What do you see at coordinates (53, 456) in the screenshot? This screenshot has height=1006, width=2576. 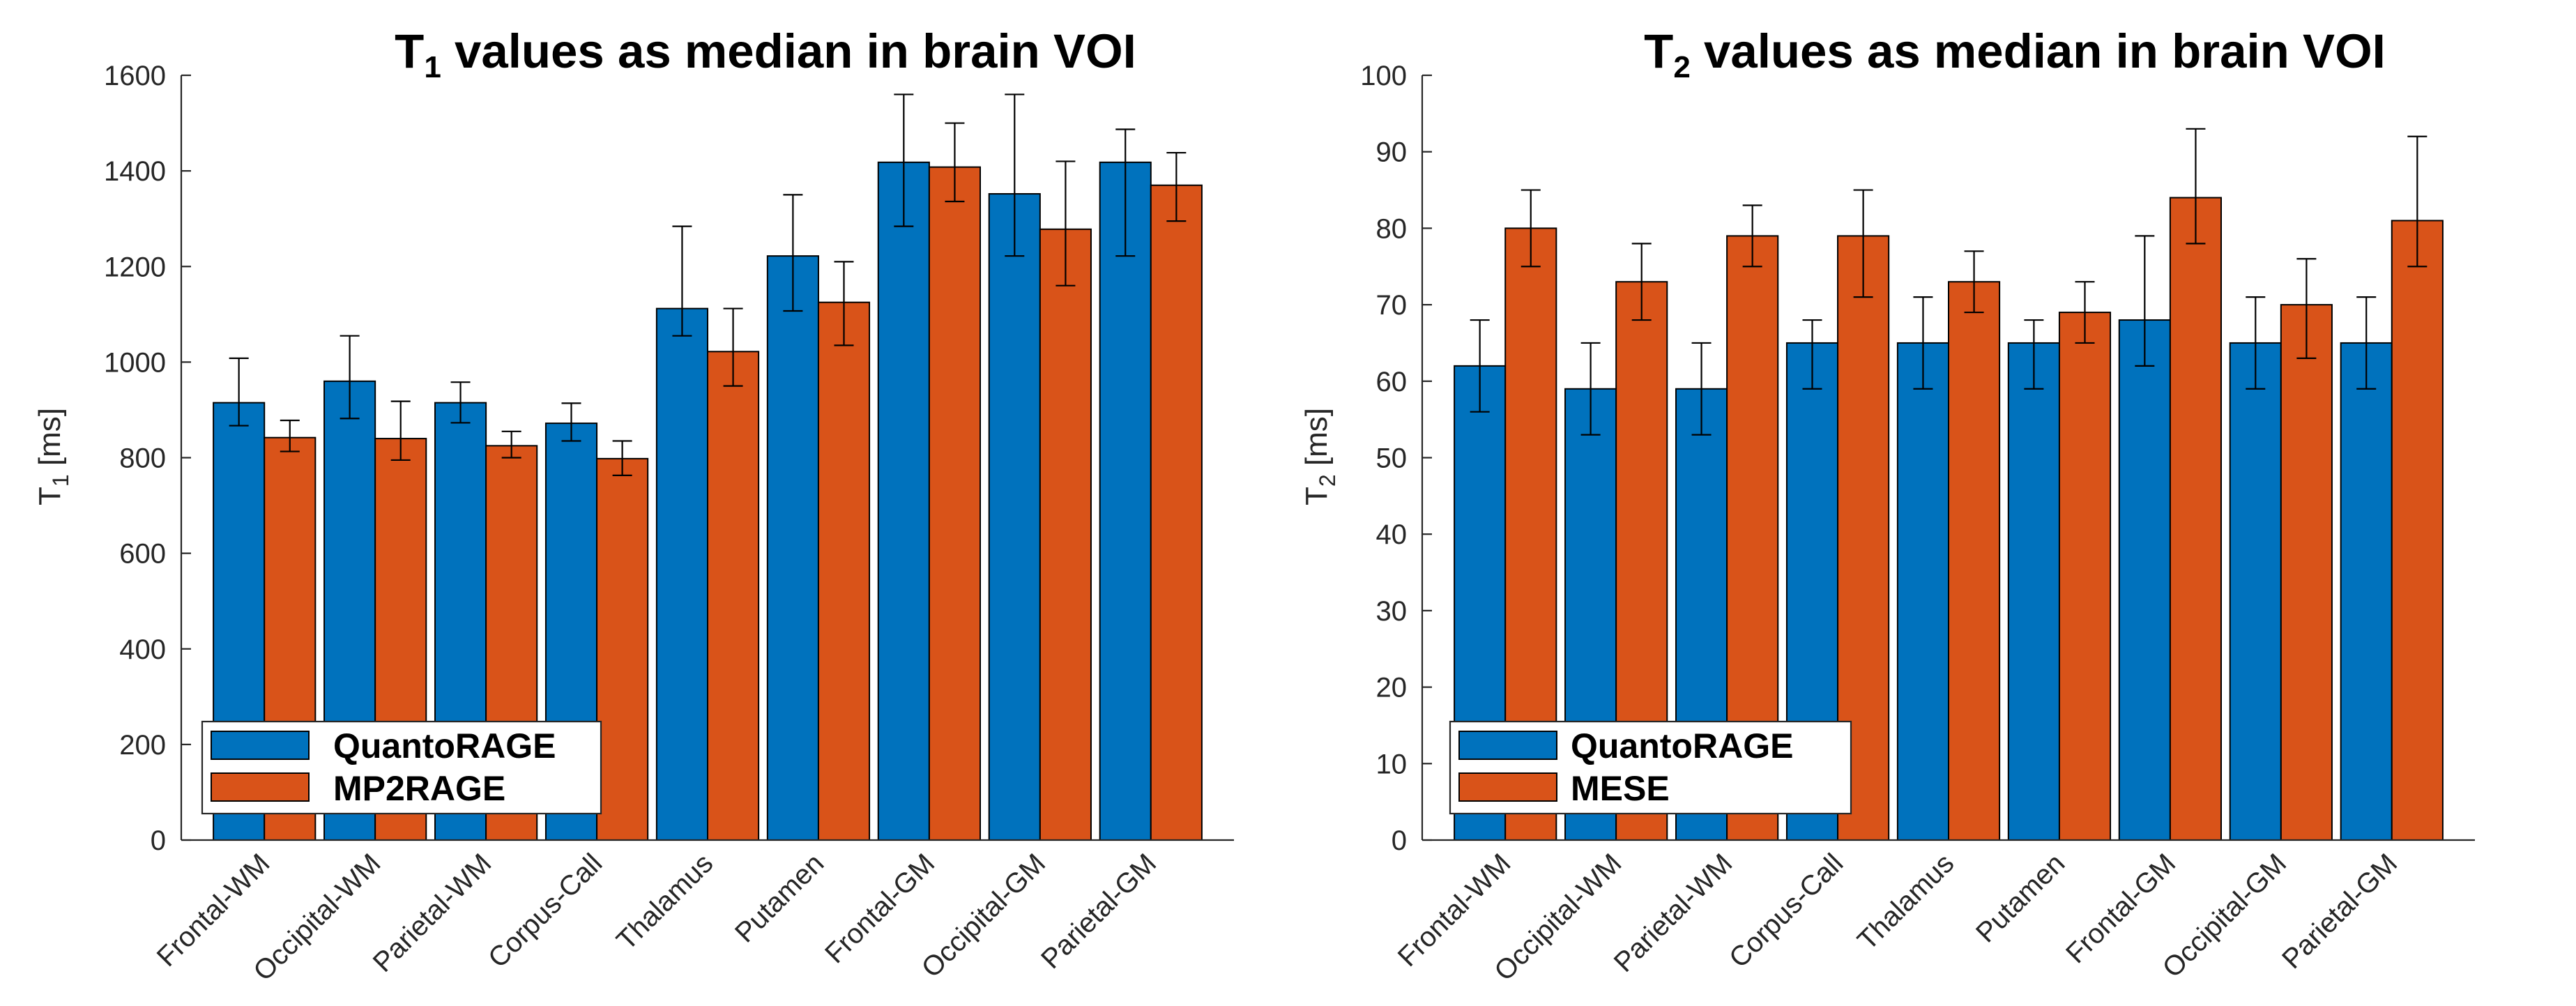 I see `chart-t1-ylabel: T1 [ms]` at bounding box center [53, 456].